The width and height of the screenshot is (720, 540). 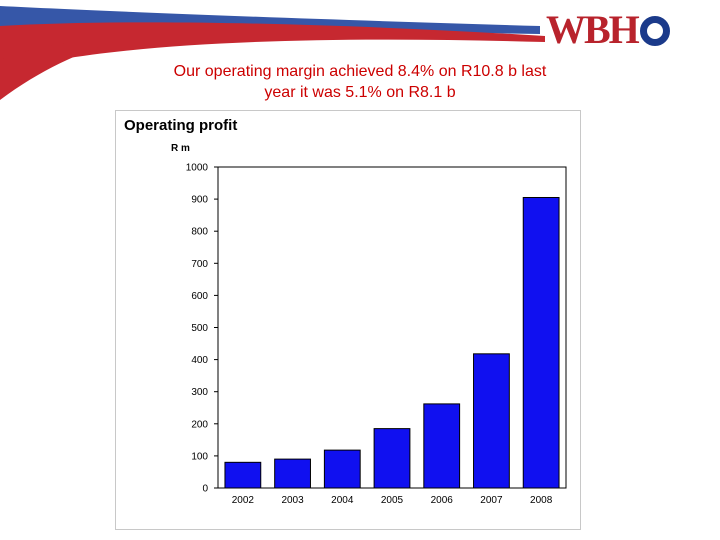 What do you see at coordinates (292, 473) in the screenshot?
I see `bar-2003` at bounding box center [292, 473].